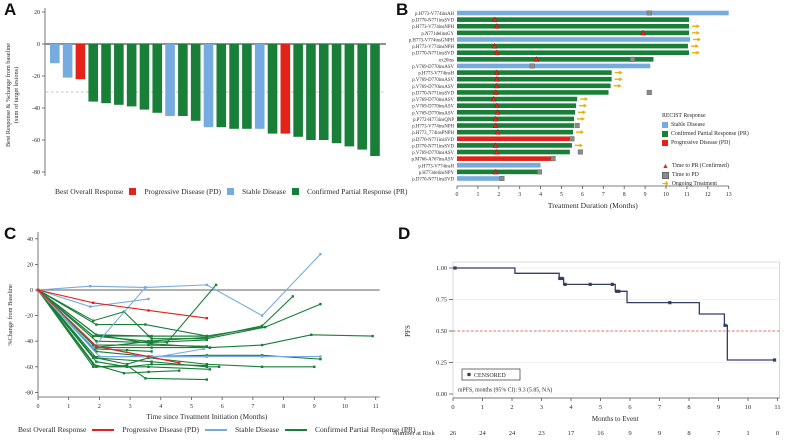  What do you see at coordinates (10, 233) in the screenshot?
I see `panel-c-label: C` at bounding box center [10, 233].